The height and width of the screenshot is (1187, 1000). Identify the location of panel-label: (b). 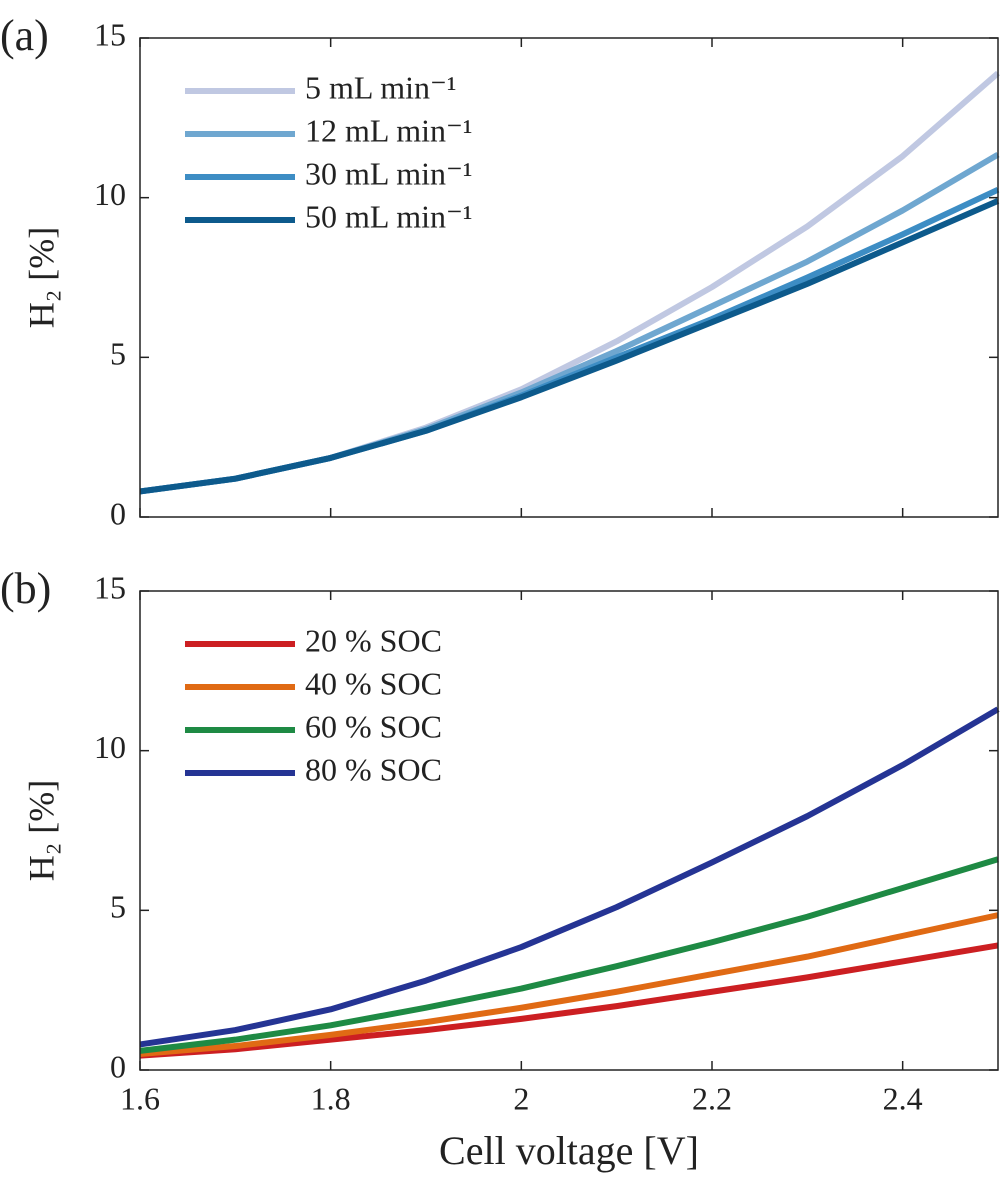
(25, 588).